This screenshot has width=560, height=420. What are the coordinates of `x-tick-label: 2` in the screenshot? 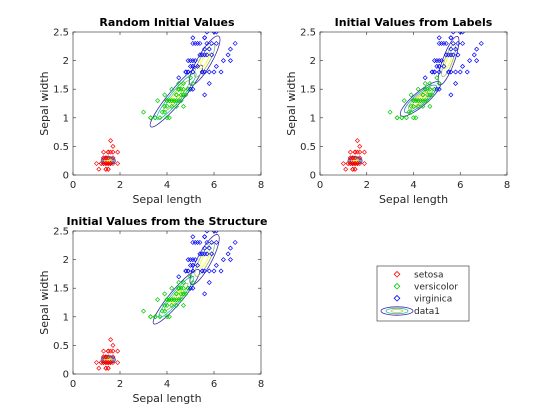 It's located at (120, 185).